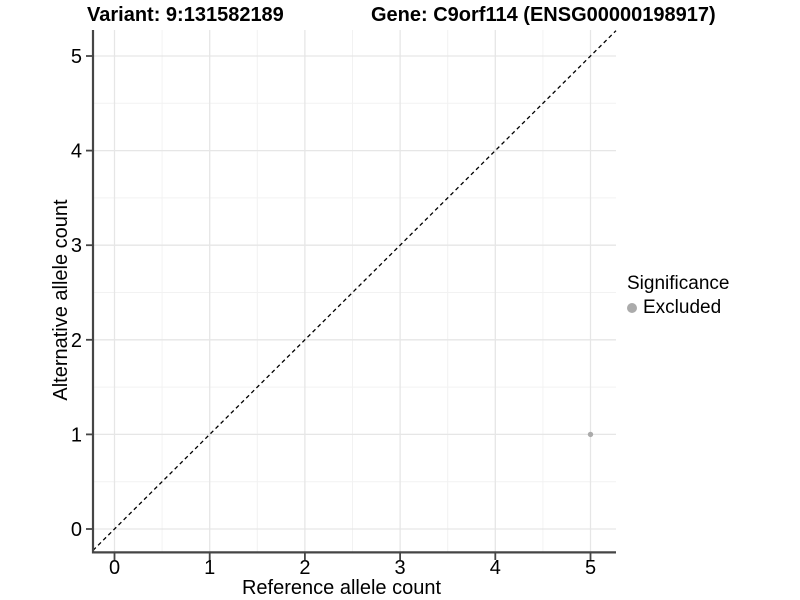 This screenshot has width=800, height=600. Describe the element at coordinates (495, 568) in the screenshot. I see `x-tick-label: 4` at that location.